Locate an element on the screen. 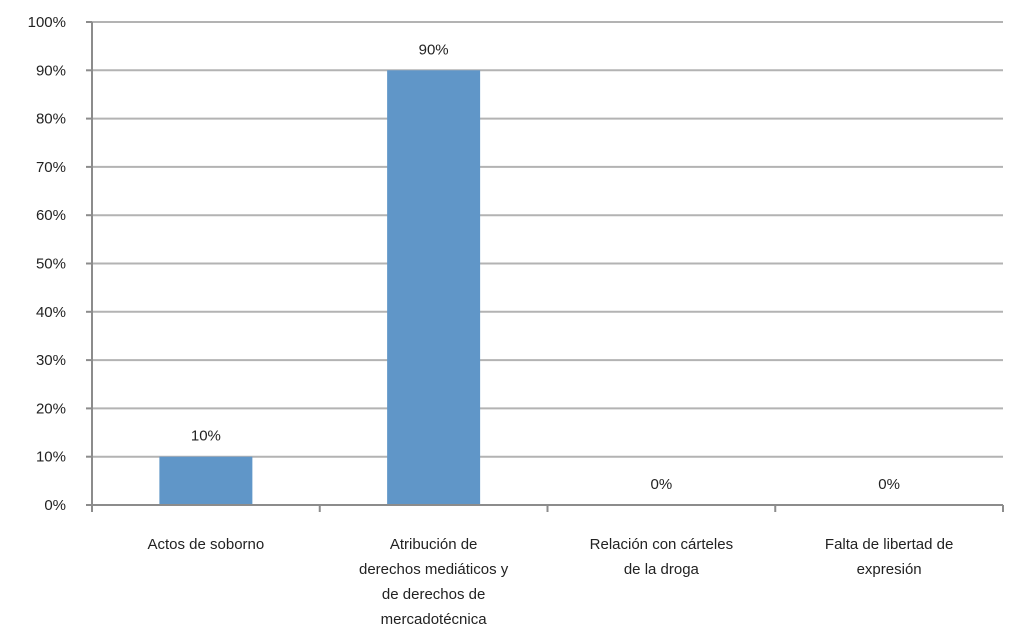 This screenshot has height=637, width=1015. y-axis: 0% 10% 20% 30% 40% 50% 60% 70% 80% 90% 100% is located at coordinates (60, 264).